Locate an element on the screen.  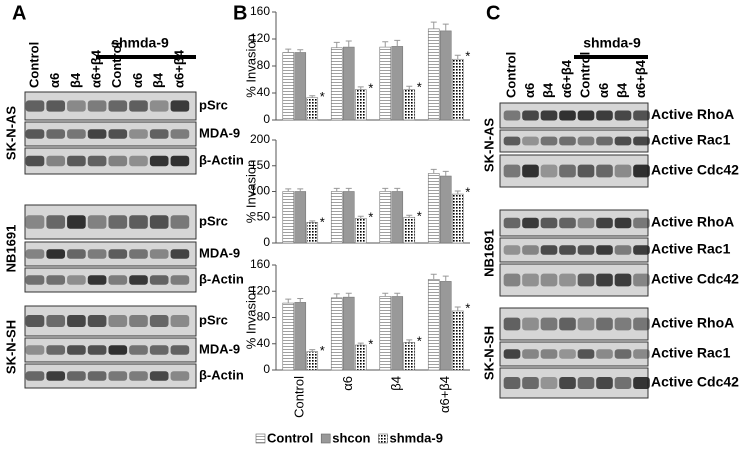
group-label: shmda-9 is located at coordinates (140, 43).